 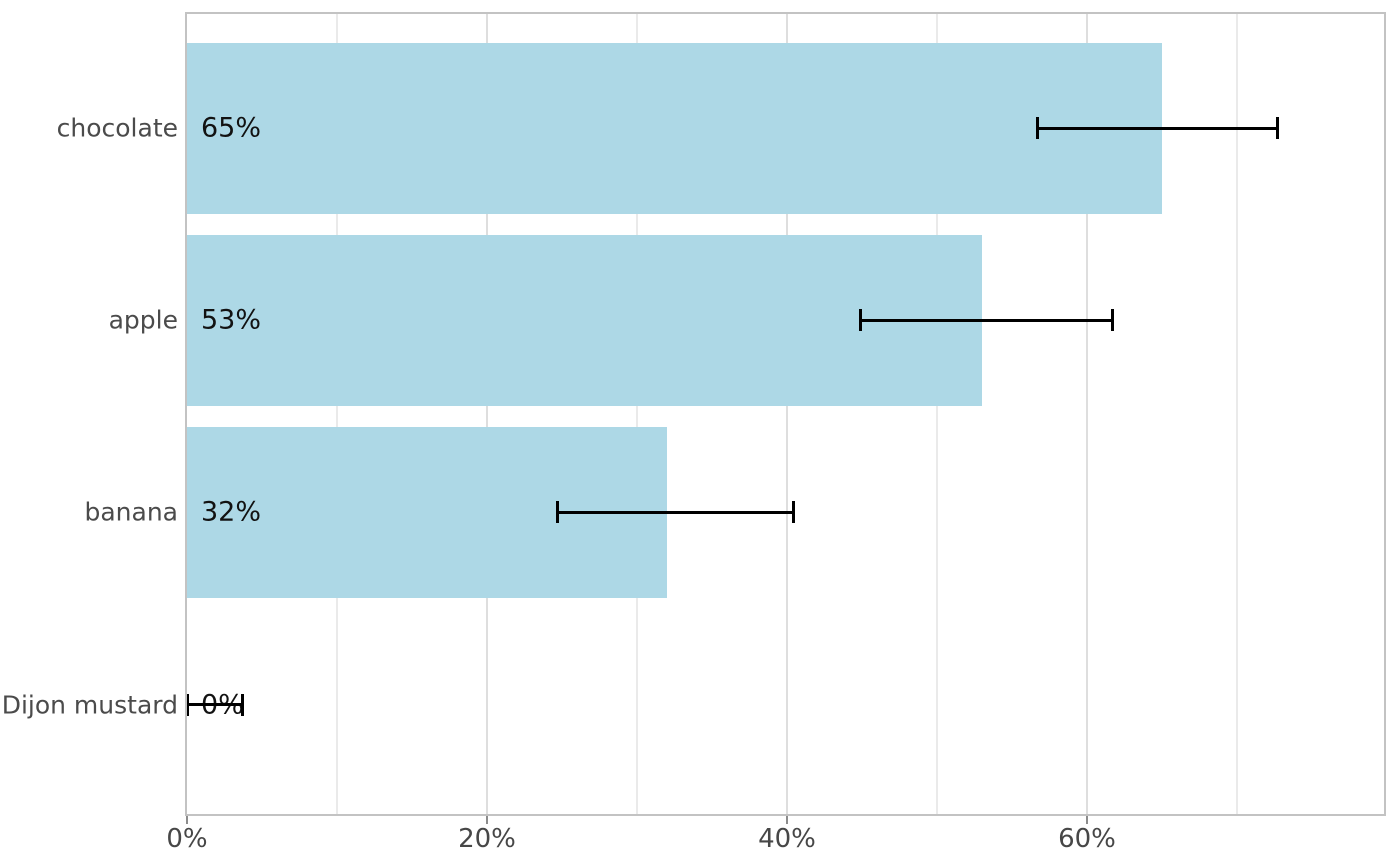 What do you see at coordinates (242, 704) in the screenshot?
I see `error-bar-cap-right-dijon-mustard` at bounding box center [242, 704].